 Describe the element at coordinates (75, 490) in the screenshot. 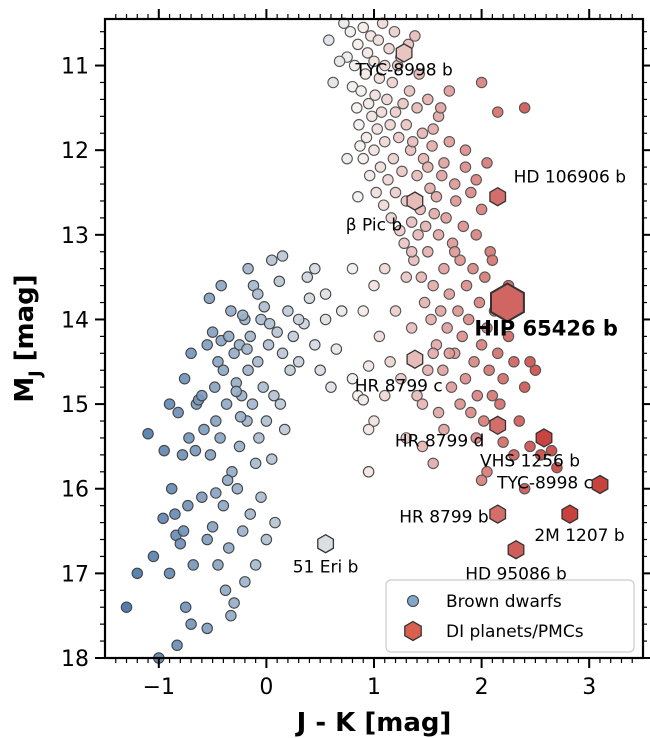

I see `y-tick-label: 16` at that location.